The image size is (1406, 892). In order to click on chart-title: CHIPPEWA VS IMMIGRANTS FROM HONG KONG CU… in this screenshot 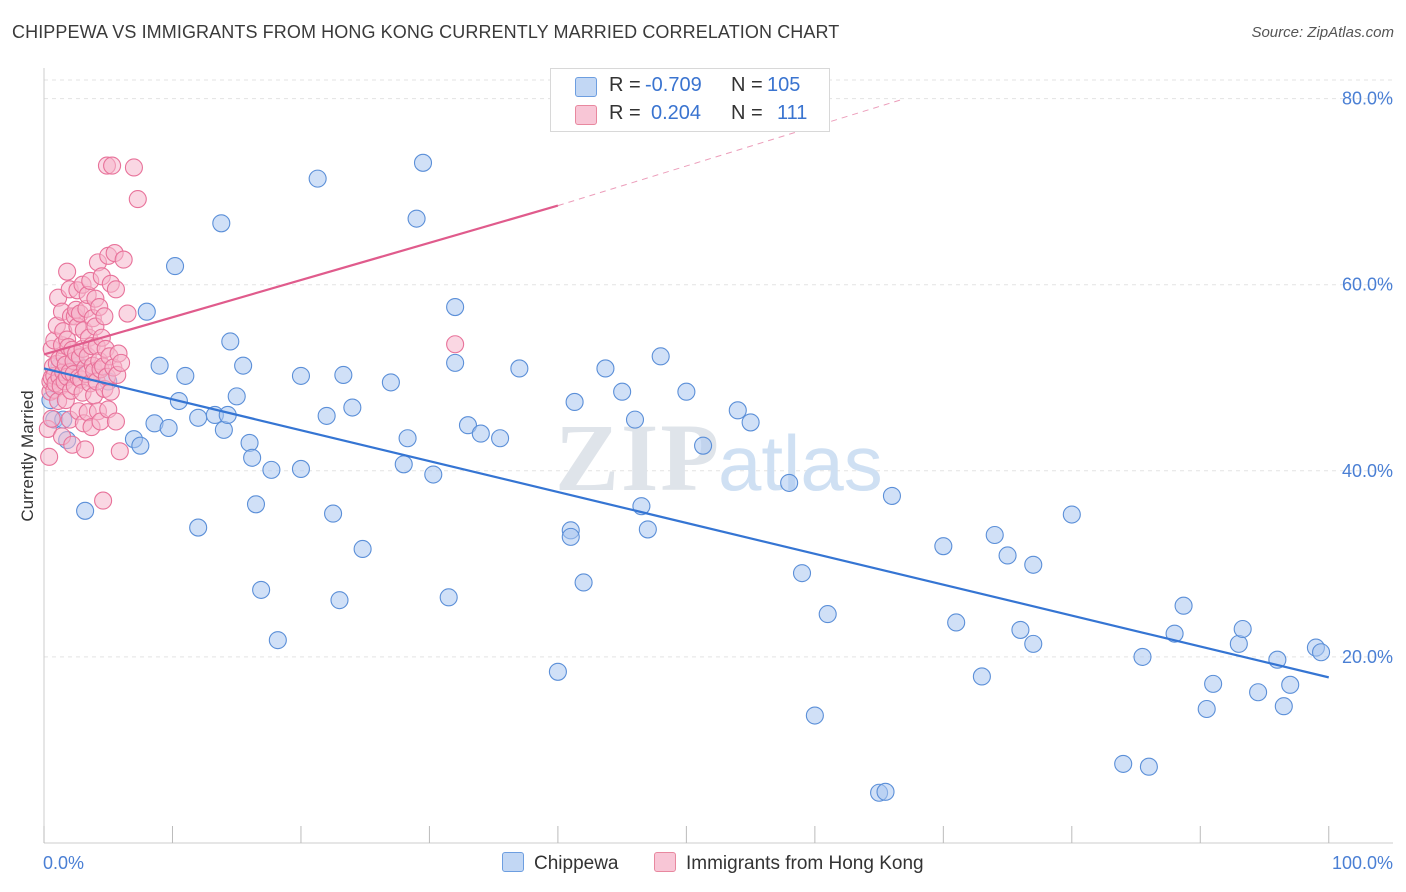, I will do `click(426, 32)`.